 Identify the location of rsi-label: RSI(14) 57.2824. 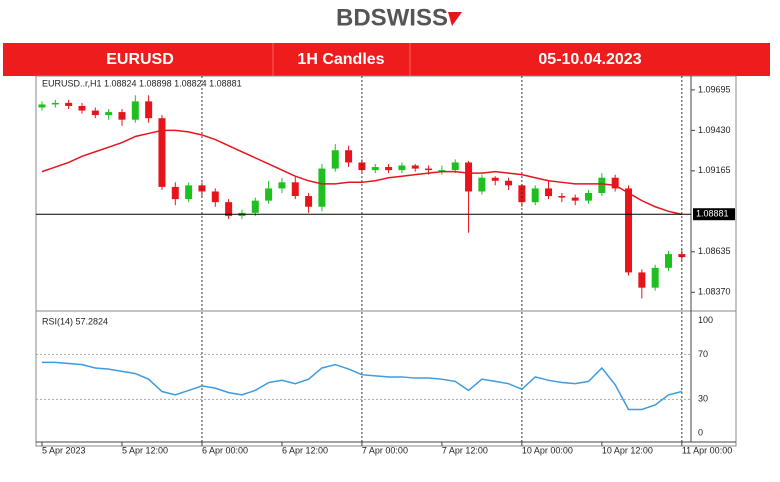
(75, 321).